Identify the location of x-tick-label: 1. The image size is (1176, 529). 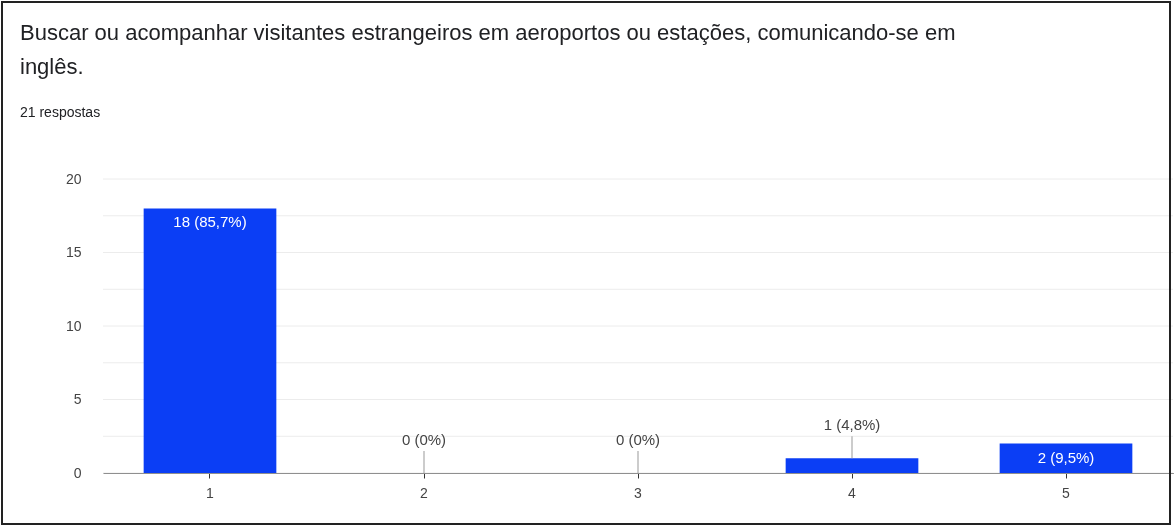
(210, 492).